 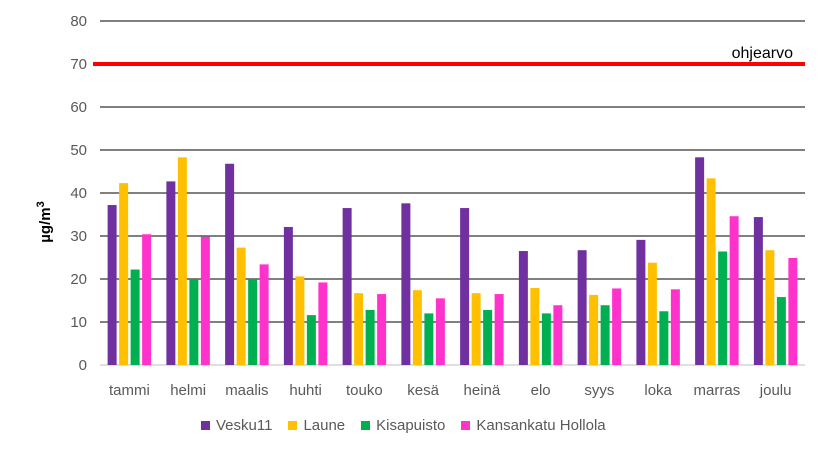 What do you see at coordinates (599, 390) in the screenshot?
I see `x-tick-label: syys` at bounding box center [599, 390].